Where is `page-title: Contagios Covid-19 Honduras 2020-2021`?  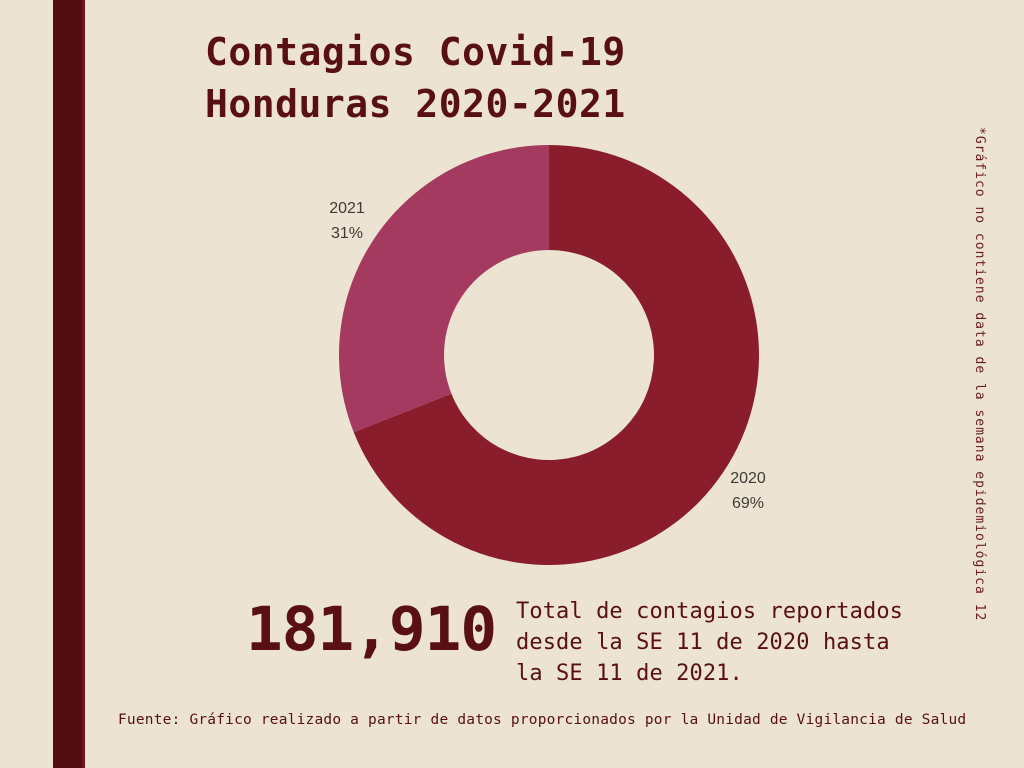
page-title: Contagios Covid-19 Honduras 2020-2021 is located at coordinates (415, 78).